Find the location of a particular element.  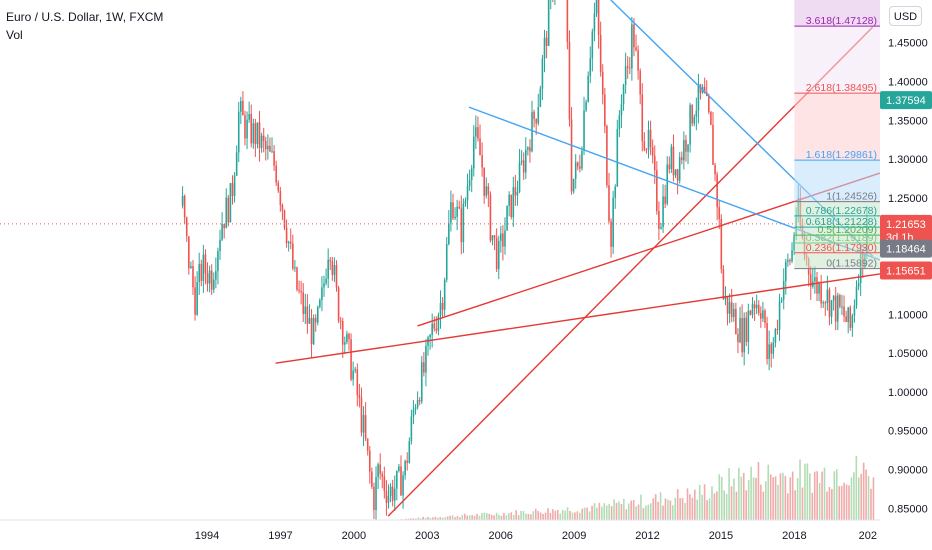

fib-level-label: 2.618(1.38495) is located at coordinates (841, 88).